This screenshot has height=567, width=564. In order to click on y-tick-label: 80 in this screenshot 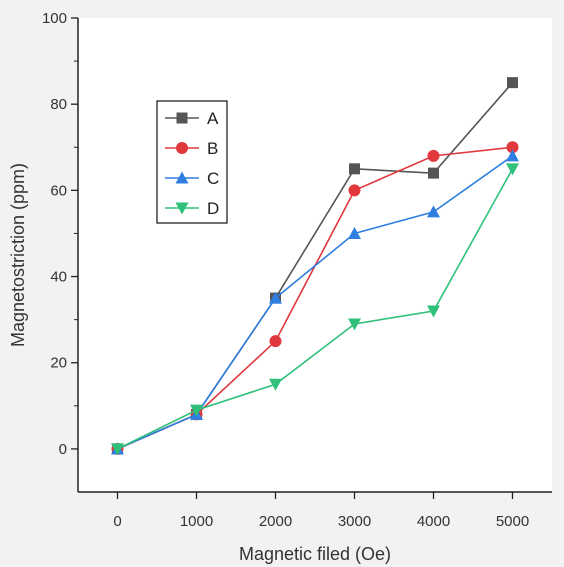, I will do `click(58, 104)`.